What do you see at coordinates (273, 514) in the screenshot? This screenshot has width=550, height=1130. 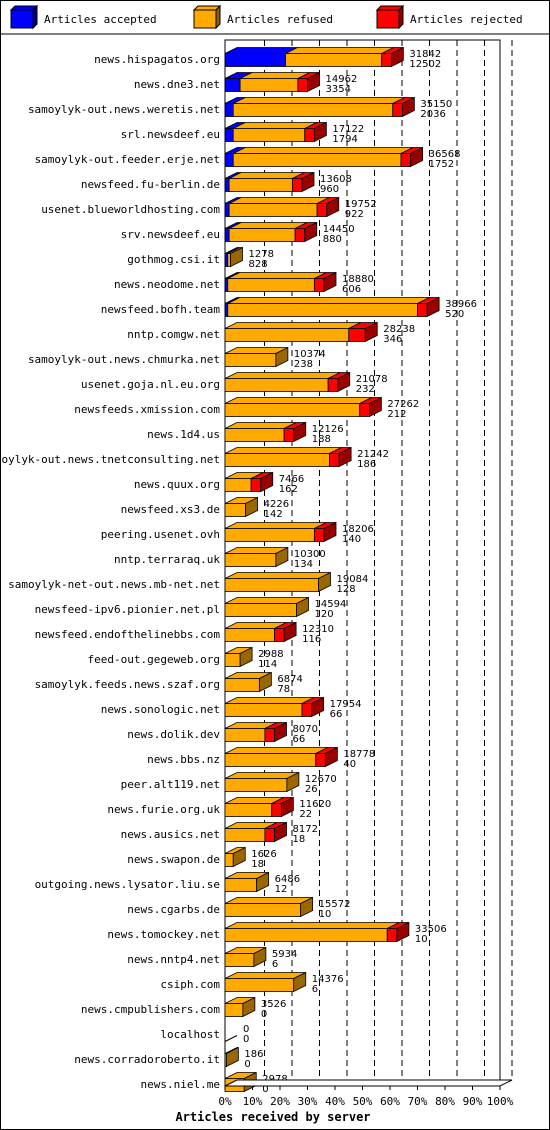 I see `value-rejected: 142` at bounding box center [273, 514].